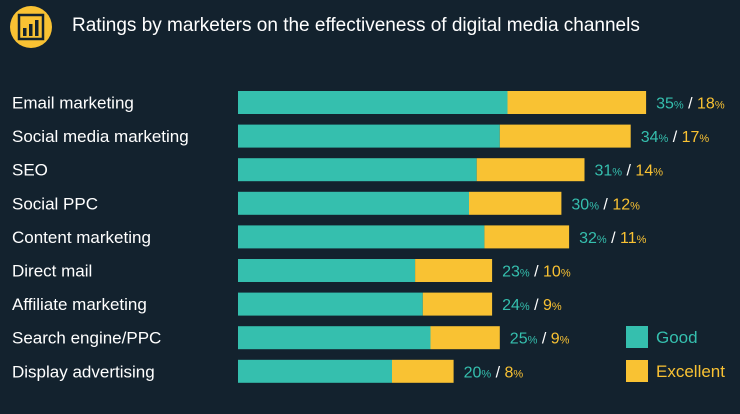 The image size is (740, 414). What do you see at coordinates (690, 104) in the screenshot?
I see `value-label: 35% / 18%` at bounding box center [690, 104].